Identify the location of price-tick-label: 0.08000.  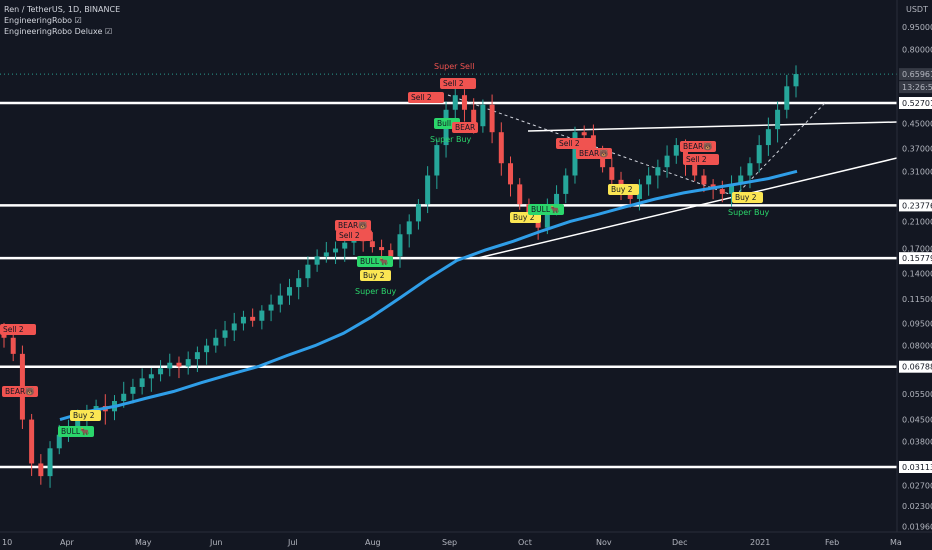
(917, 346).